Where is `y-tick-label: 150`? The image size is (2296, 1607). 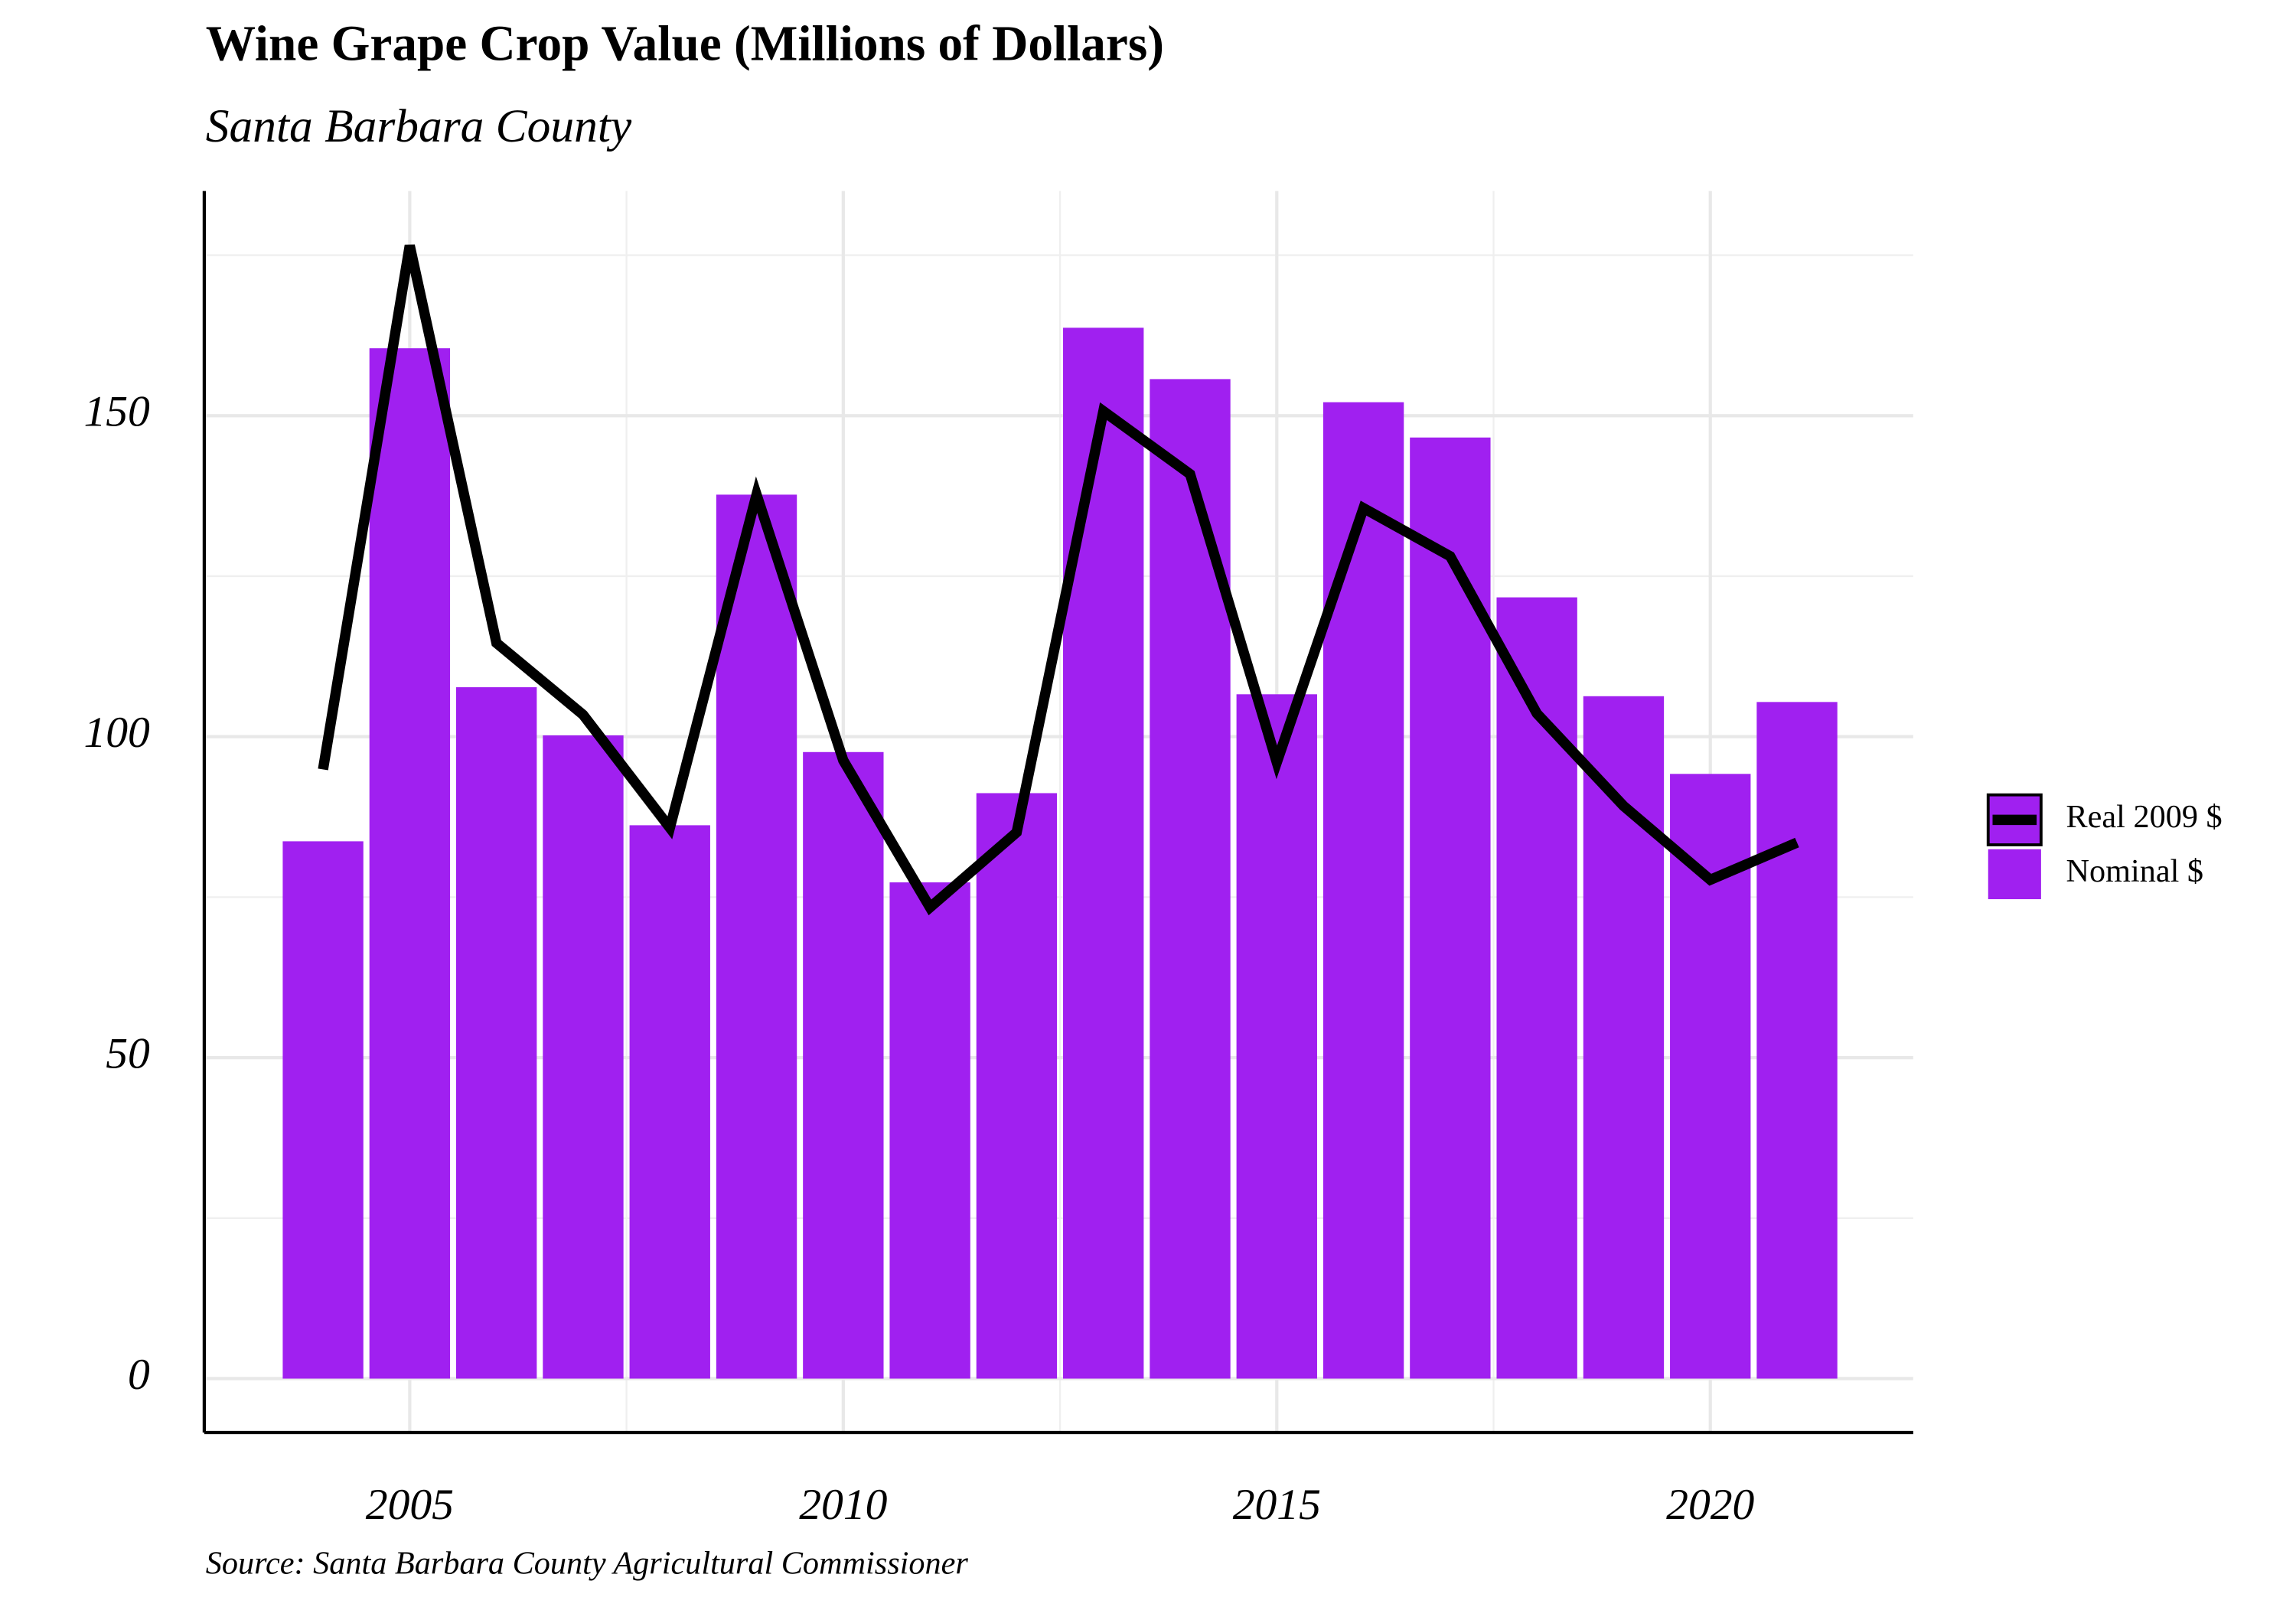
y-tick-label: 150 is located at coordinates (116, 411).